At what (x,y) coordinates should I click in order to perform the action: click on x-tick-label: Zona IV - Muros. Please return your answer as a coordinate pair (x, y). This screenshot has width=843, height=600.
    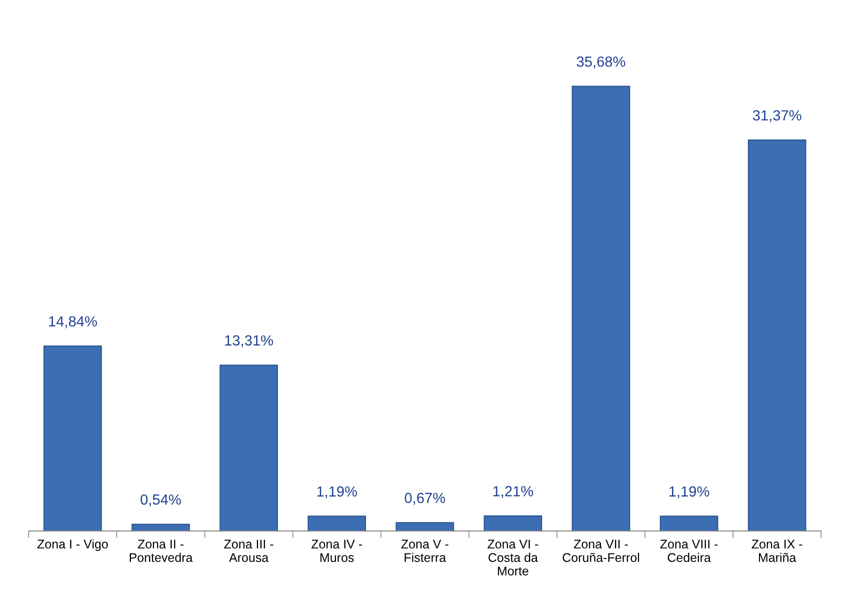
    Looking at the image, I should click on (337, 551).